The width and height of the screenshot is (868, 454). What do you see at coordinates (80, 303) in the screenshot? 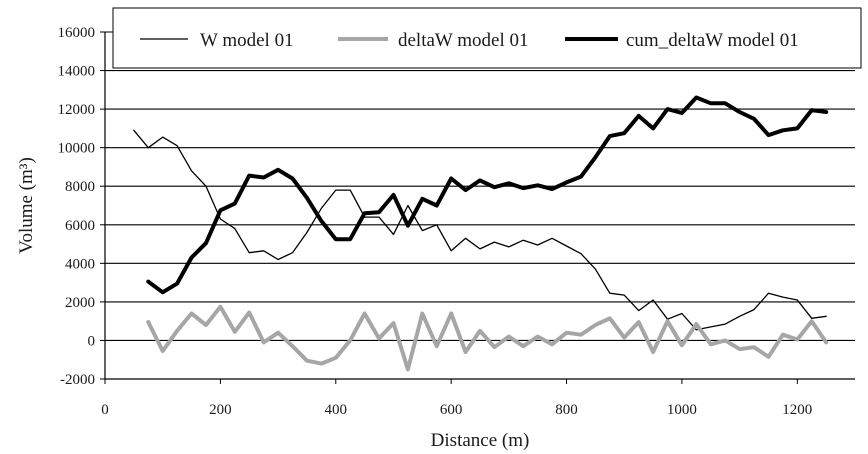
I see `y-tick-label: 2000` at bounding box center [80, 303].